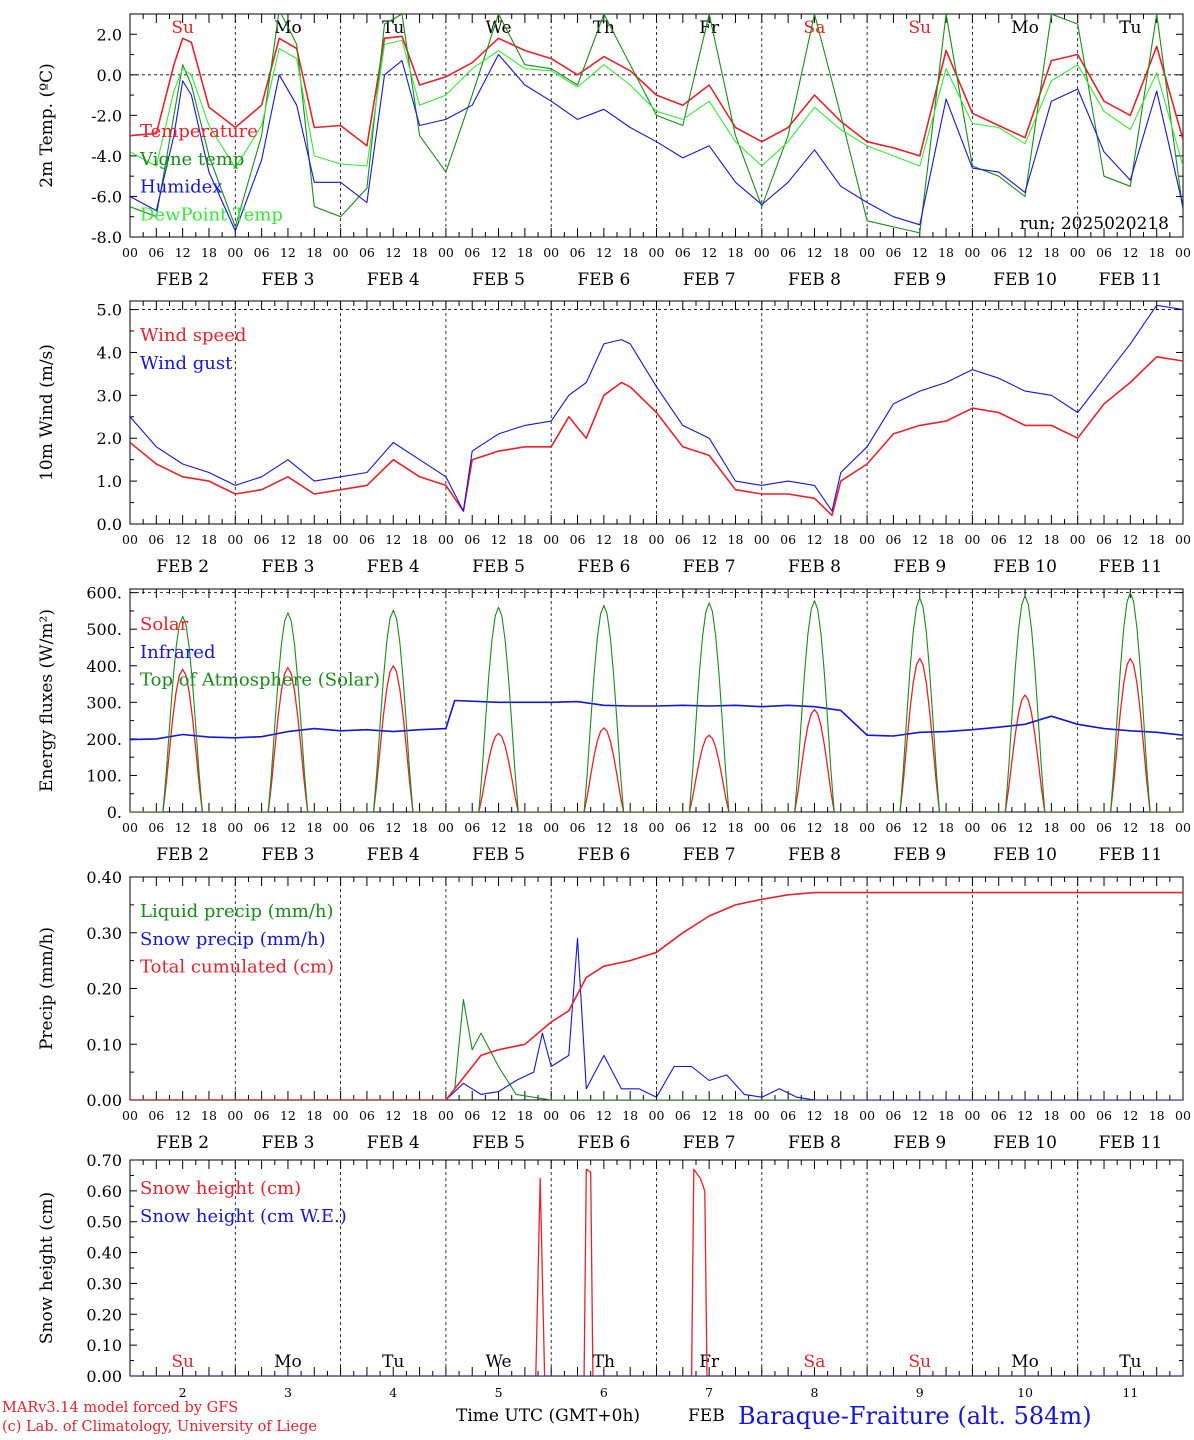 The height and width of the screenshot is (1440, 1194). I want to click on wind-date-label: FEB 7, so click(709, 567).